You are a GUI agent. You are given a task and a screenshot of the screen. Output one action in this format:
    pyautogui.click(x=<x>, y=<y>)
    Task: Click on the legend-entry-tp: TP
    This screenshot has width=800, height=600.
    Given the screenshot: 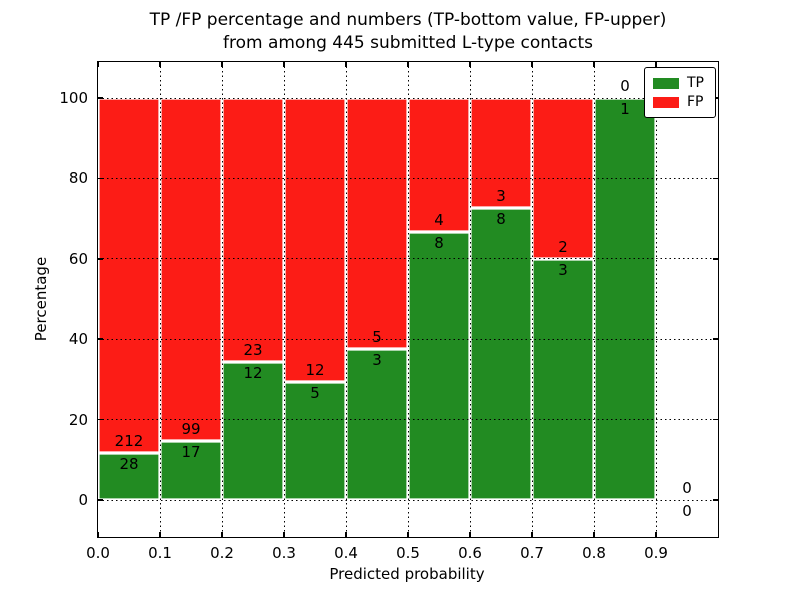 What is the action you would take?
    pyautogui.click(x=680, y=83)
    